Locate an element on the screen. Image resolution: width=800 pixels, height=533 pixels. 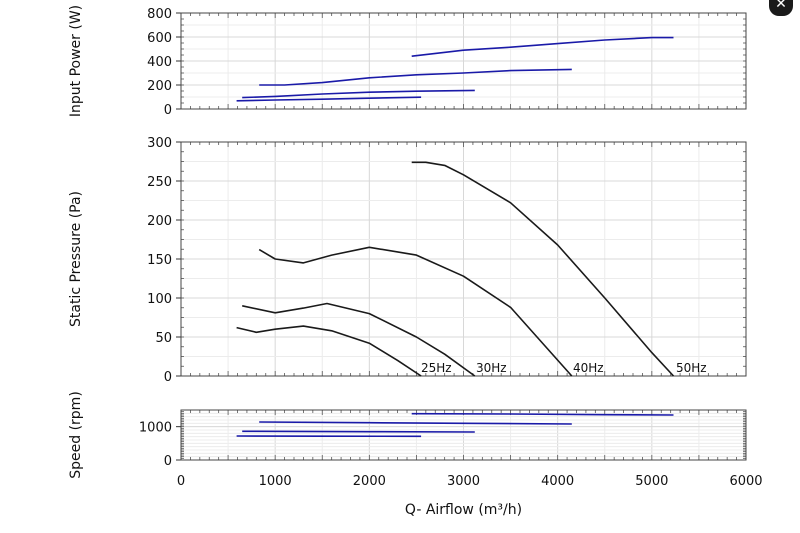
x-tick-label: 2000 is located at coordinates (369, 481).